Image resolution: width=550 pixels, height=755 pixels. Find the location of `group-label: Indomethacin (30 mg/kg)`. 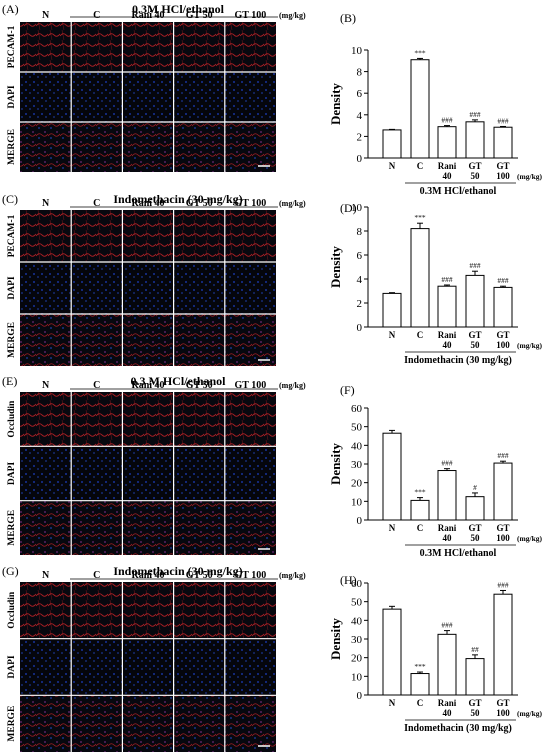

group-label: Indomethacin (30 mg/kg) is located at coordinates (458, 360).